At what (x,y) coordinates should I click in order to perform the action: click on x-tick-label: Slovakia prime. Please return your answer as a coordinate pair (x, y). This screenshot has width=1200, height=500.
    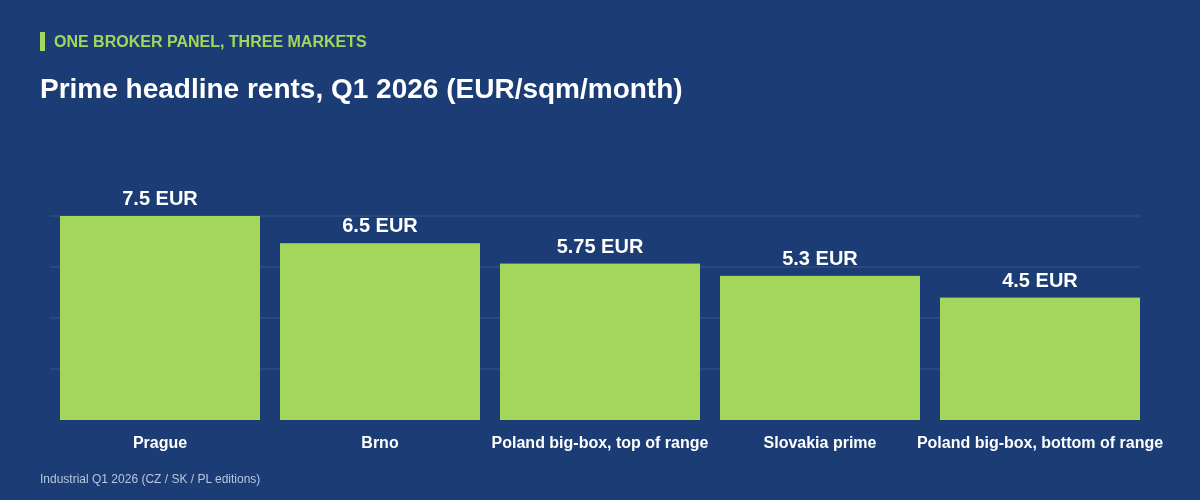
    Looking at the image, I should click on (820, 442).